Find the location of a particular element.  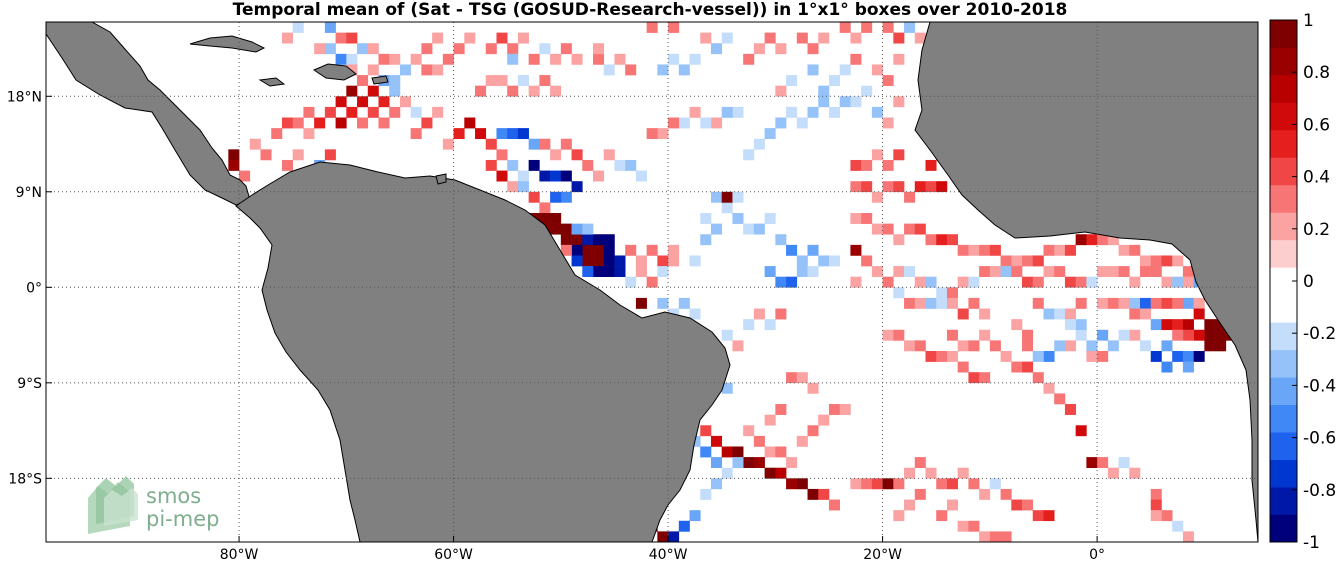

colorbar: 1 0.8 0.6 0.4 0.2 0 -0.2 -0.4 -0.6 -0.8 -1 is located at coordinates (1302, 282).